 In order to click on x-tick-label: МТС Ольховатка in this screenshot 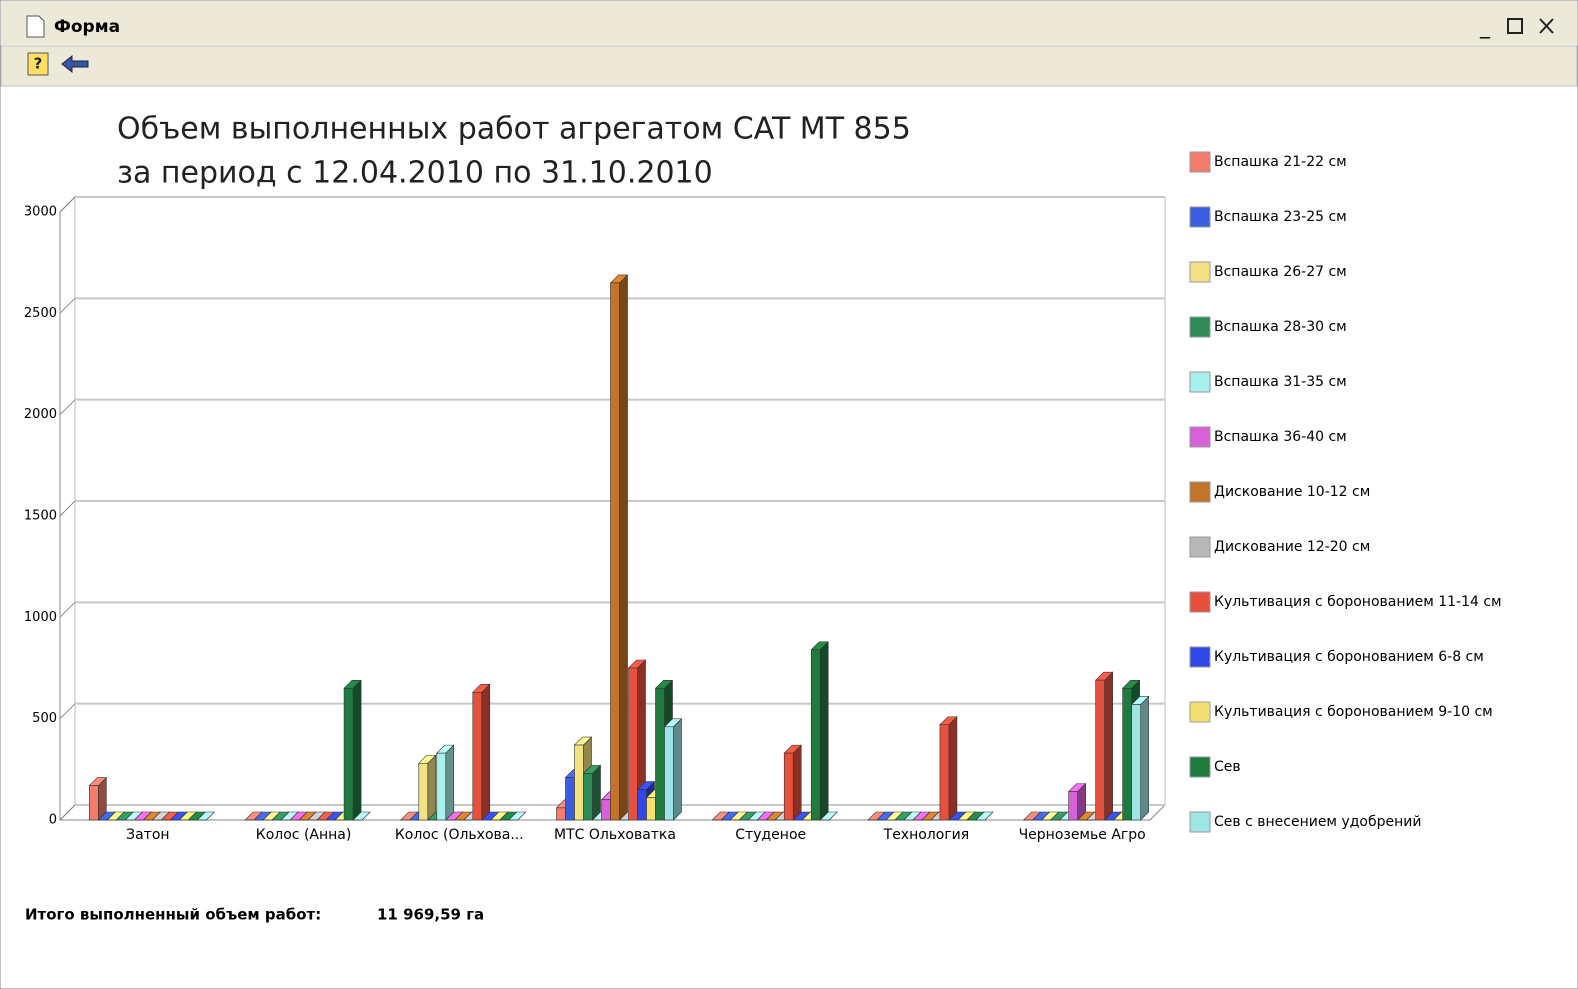, I will do `click(615, 835)`.